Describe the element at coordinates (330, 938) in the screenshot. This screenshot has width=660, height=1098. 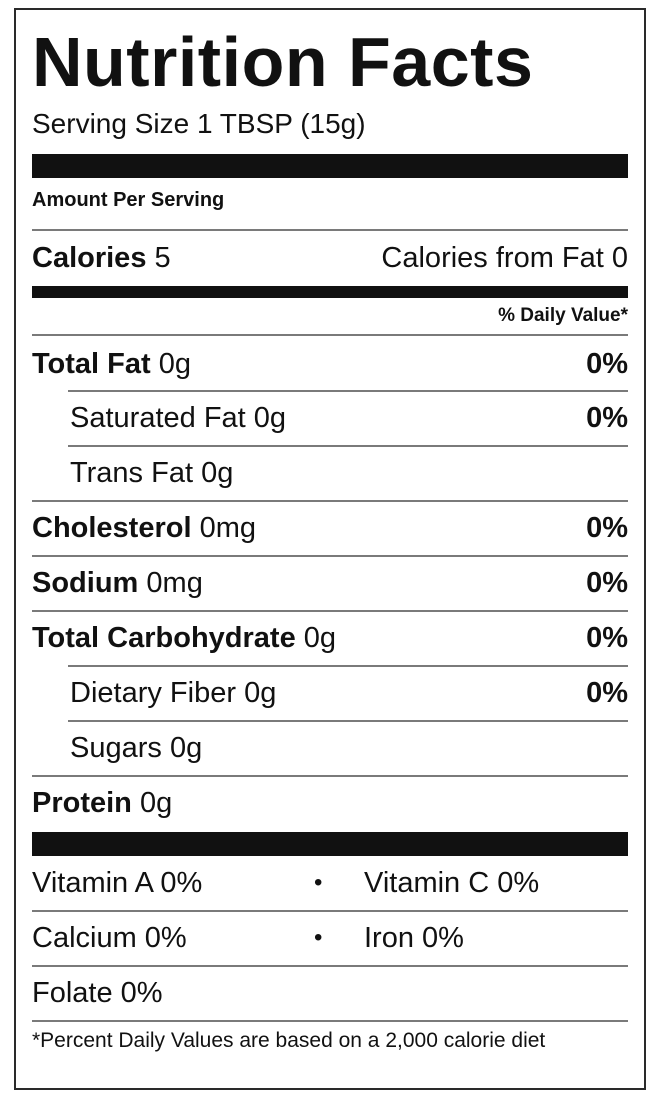
I see `vitamin-row-calcium-iron: Calcium 0% • Iron 0%` at that location.